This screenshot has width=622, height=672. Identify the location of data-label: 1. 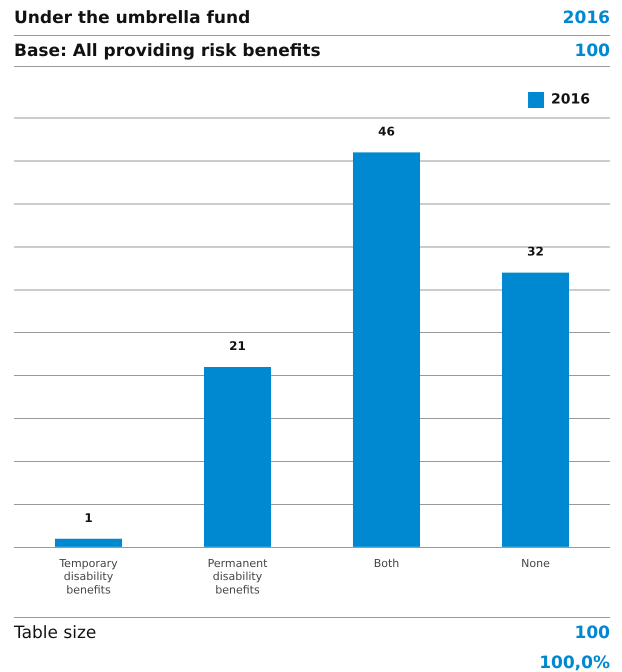
(88, 517).